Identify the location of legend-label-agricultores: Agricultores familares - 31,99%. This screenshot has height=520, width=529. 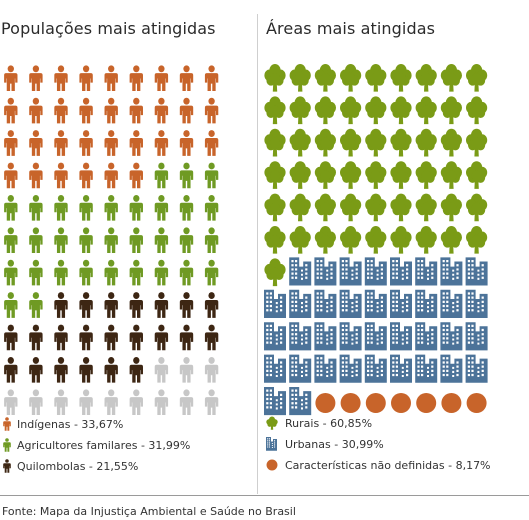
(104, 445).